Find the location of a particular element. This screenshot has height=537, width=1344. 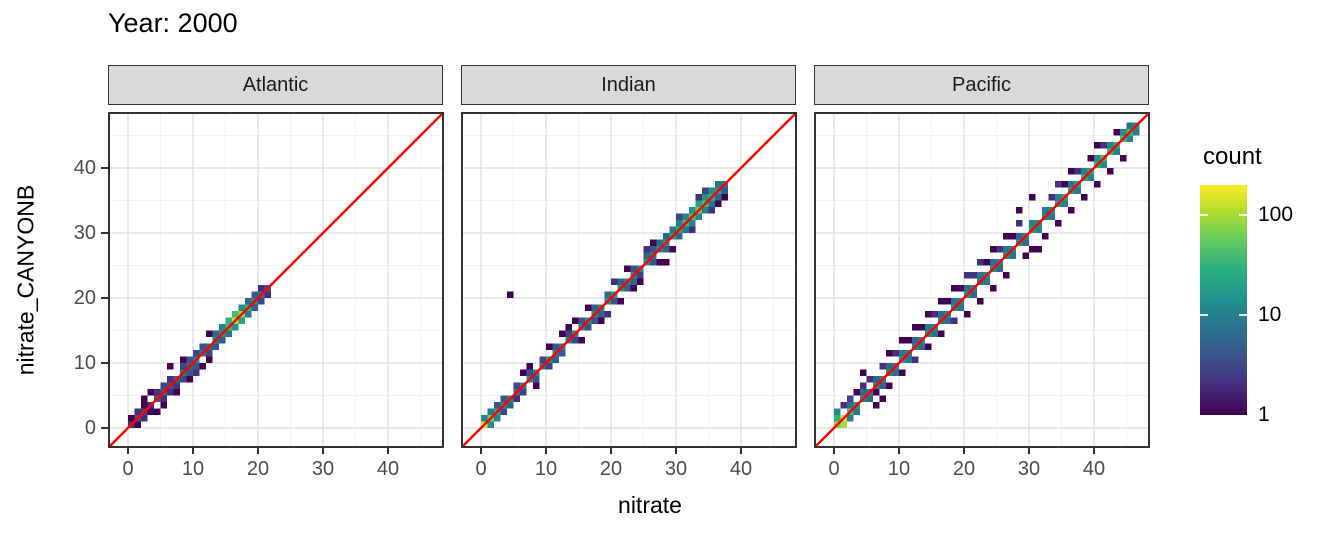

facet-strip-indian: Indian is located at coordinates (628, 85).